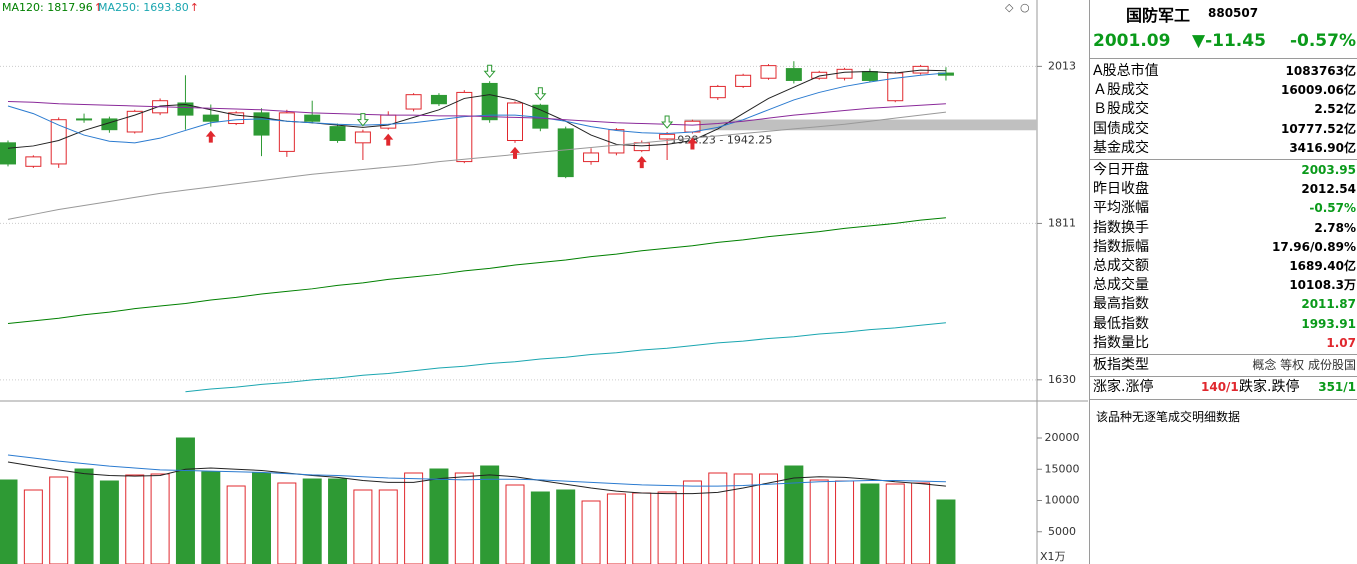  I want to click on index-title: 国防军工, so click(1158, 15).